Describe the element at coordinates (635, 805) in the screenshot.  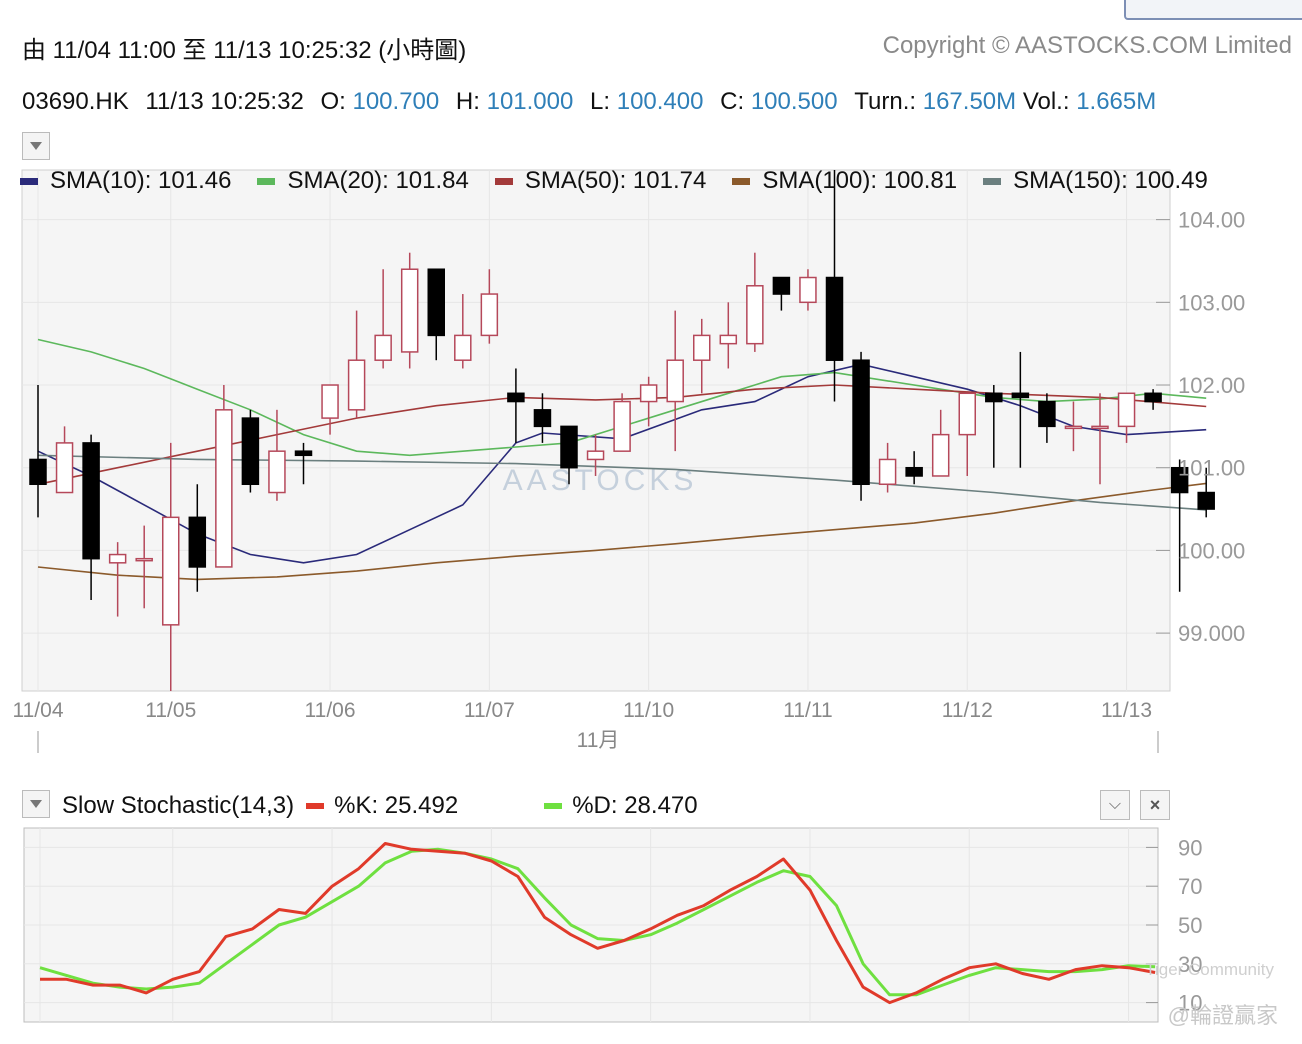
I see `d-value-label: %D: 28.470` at that location.